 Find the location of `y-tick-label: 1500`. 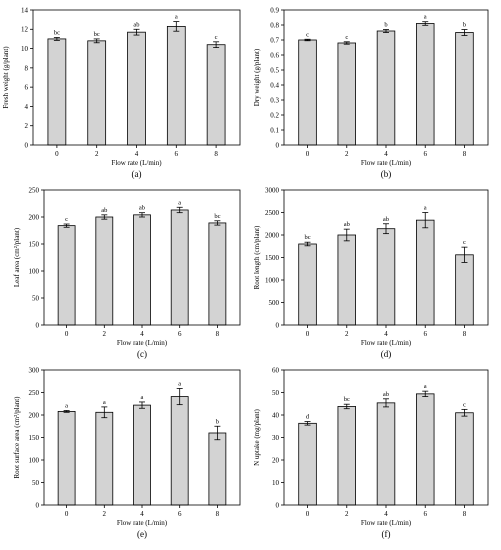

y-tick-label: 1500 is located at coordinates (272, 258).